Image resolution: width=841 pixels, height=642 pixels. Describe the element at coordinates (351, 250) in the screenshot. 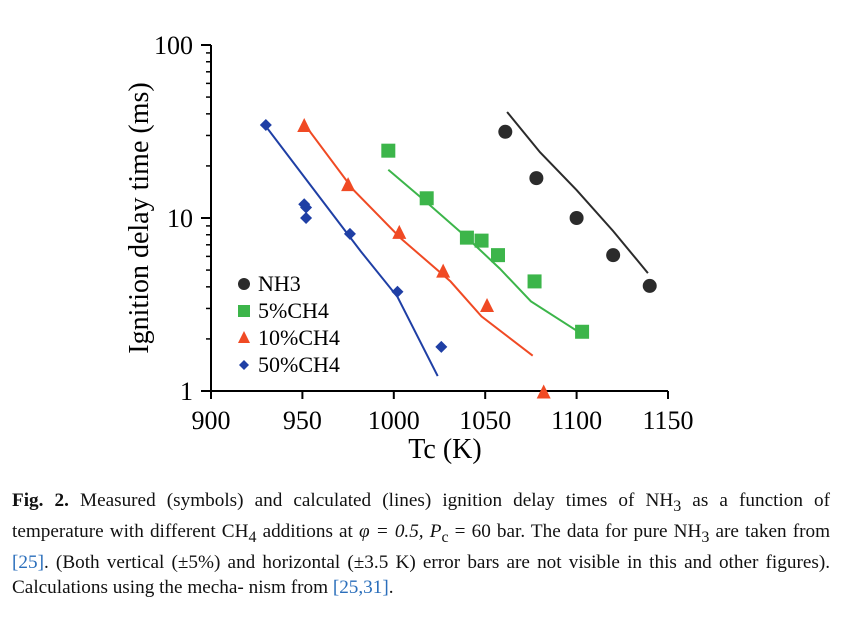

I see `line-50pct-ch4` at that location.